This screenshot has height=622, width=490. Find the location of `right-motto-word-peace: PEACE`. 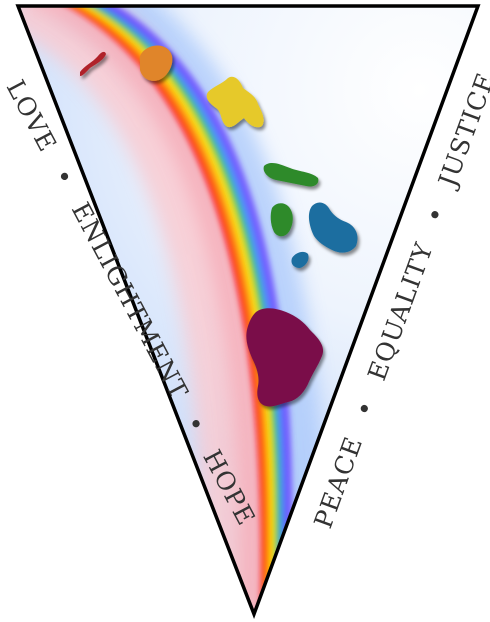

right-motto-word-peace: PEACE is located at coordinates (338, 482).